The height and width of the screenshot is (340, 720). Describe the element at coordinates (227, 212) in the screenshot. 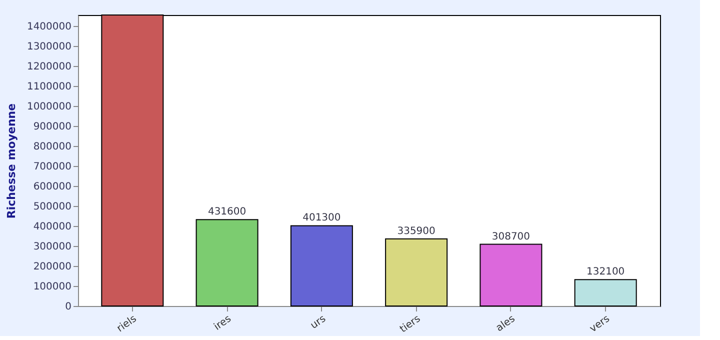

I see `data-label: 431600` at that location.